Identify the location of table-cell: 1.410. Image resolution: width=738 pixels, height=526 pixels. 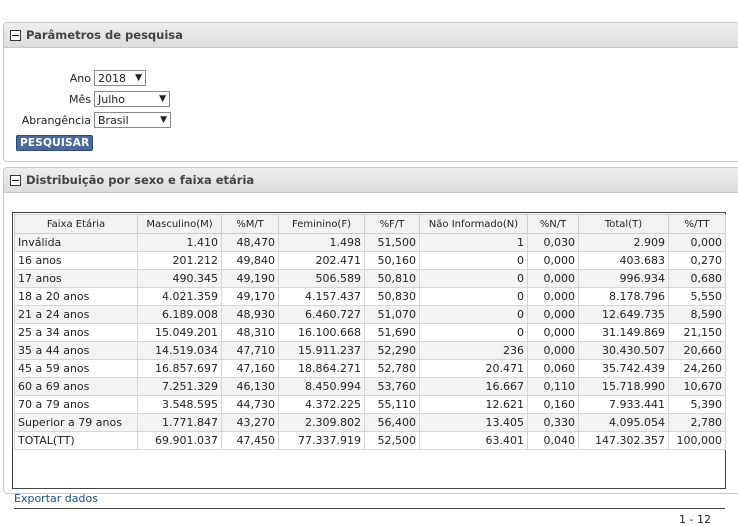
(179, 242).